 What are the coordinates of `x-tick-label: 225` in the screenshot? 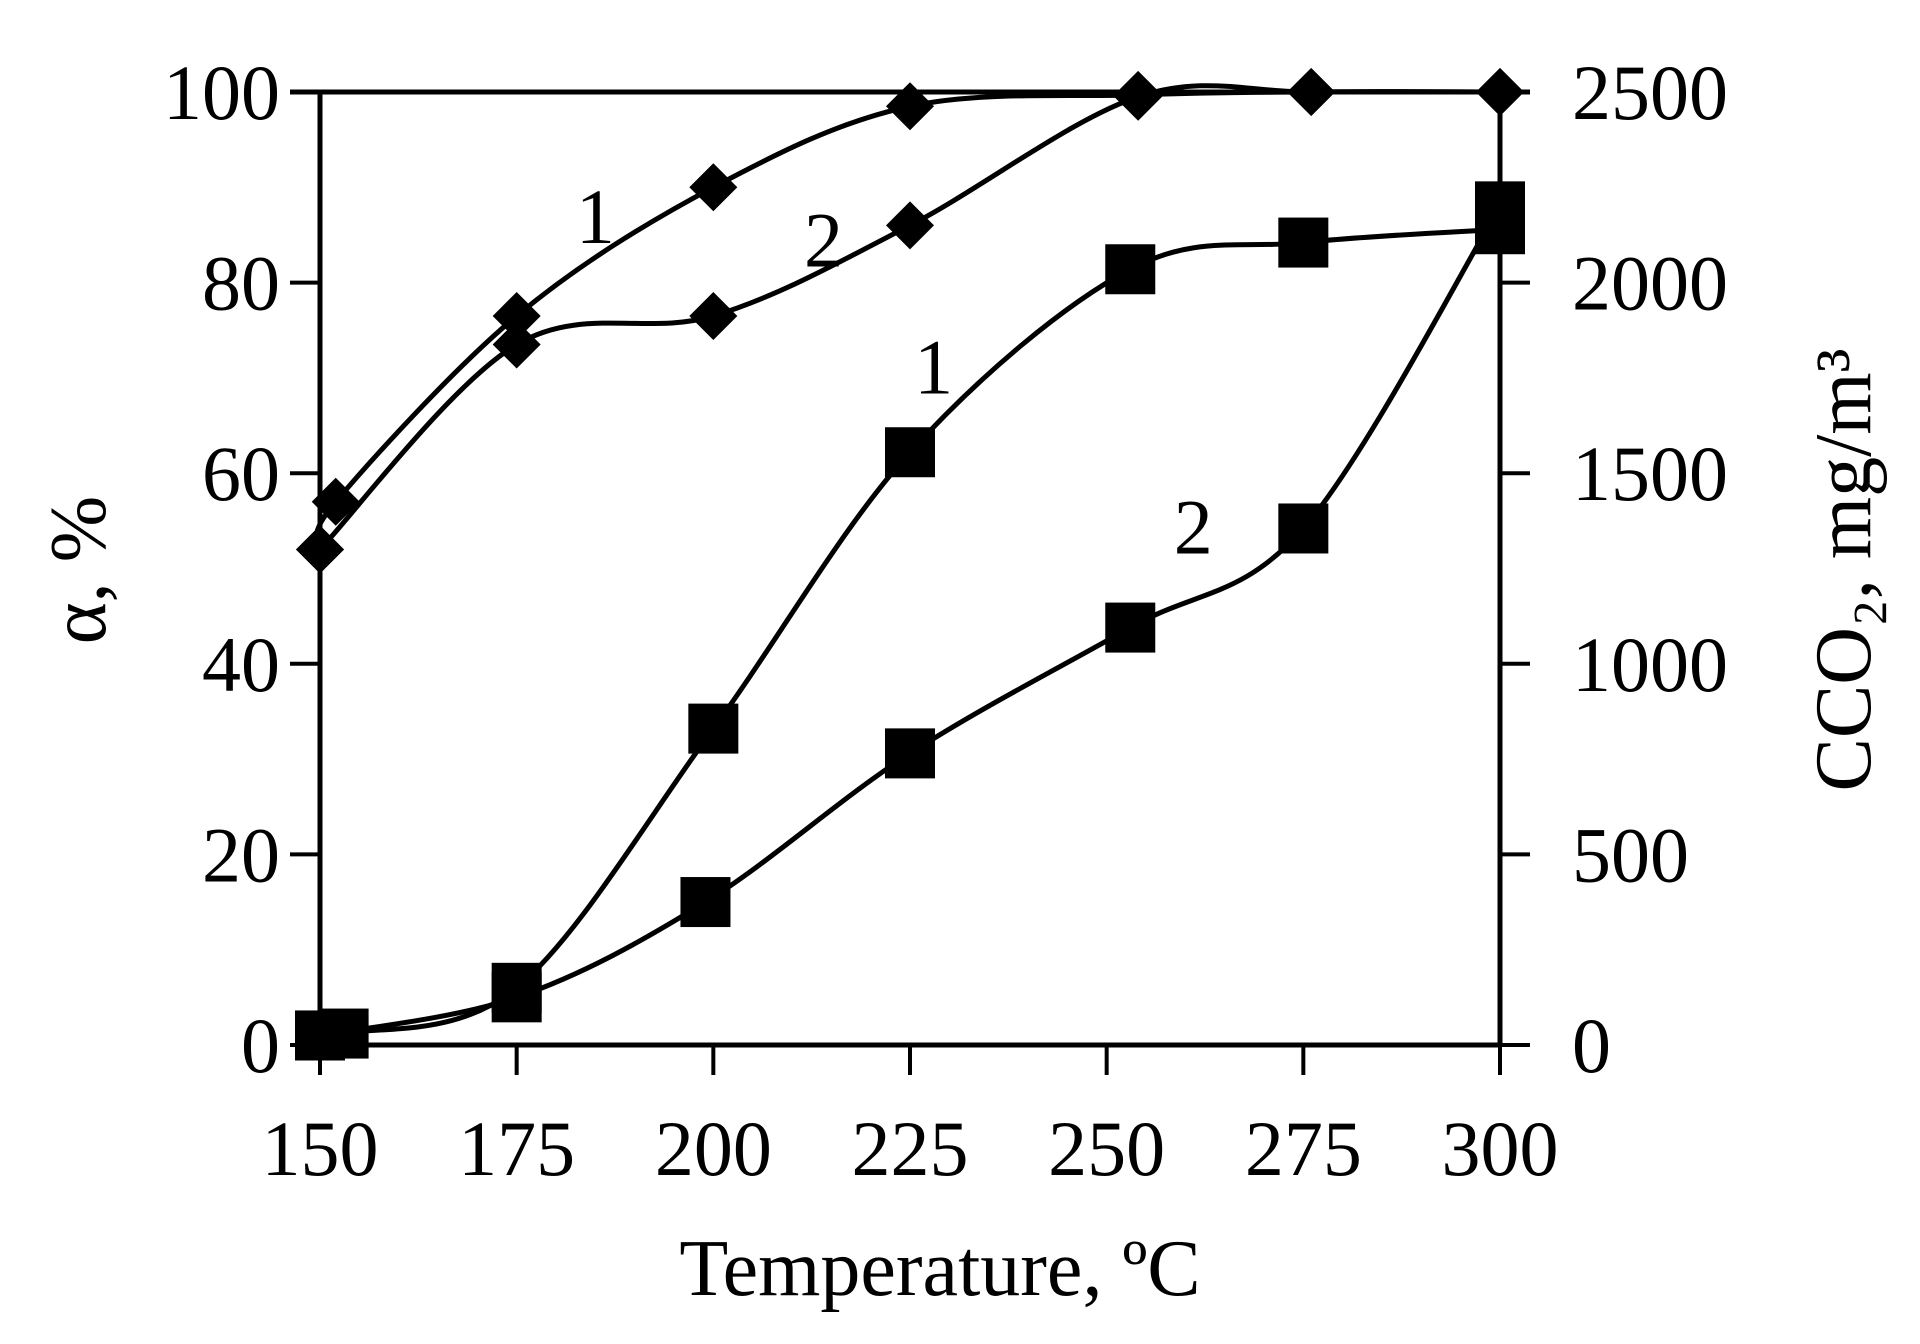 It's located at (910, 1148).